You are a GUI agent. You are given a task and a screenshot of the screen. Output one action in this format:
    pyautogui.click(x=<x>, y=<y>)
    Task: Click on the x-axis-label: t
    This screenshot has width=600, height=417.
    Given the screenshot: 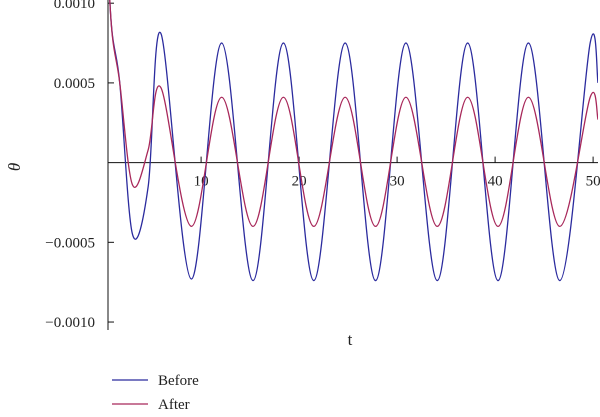 What is the action you would take?
    pyautogui.click(x=350, y=339)
    